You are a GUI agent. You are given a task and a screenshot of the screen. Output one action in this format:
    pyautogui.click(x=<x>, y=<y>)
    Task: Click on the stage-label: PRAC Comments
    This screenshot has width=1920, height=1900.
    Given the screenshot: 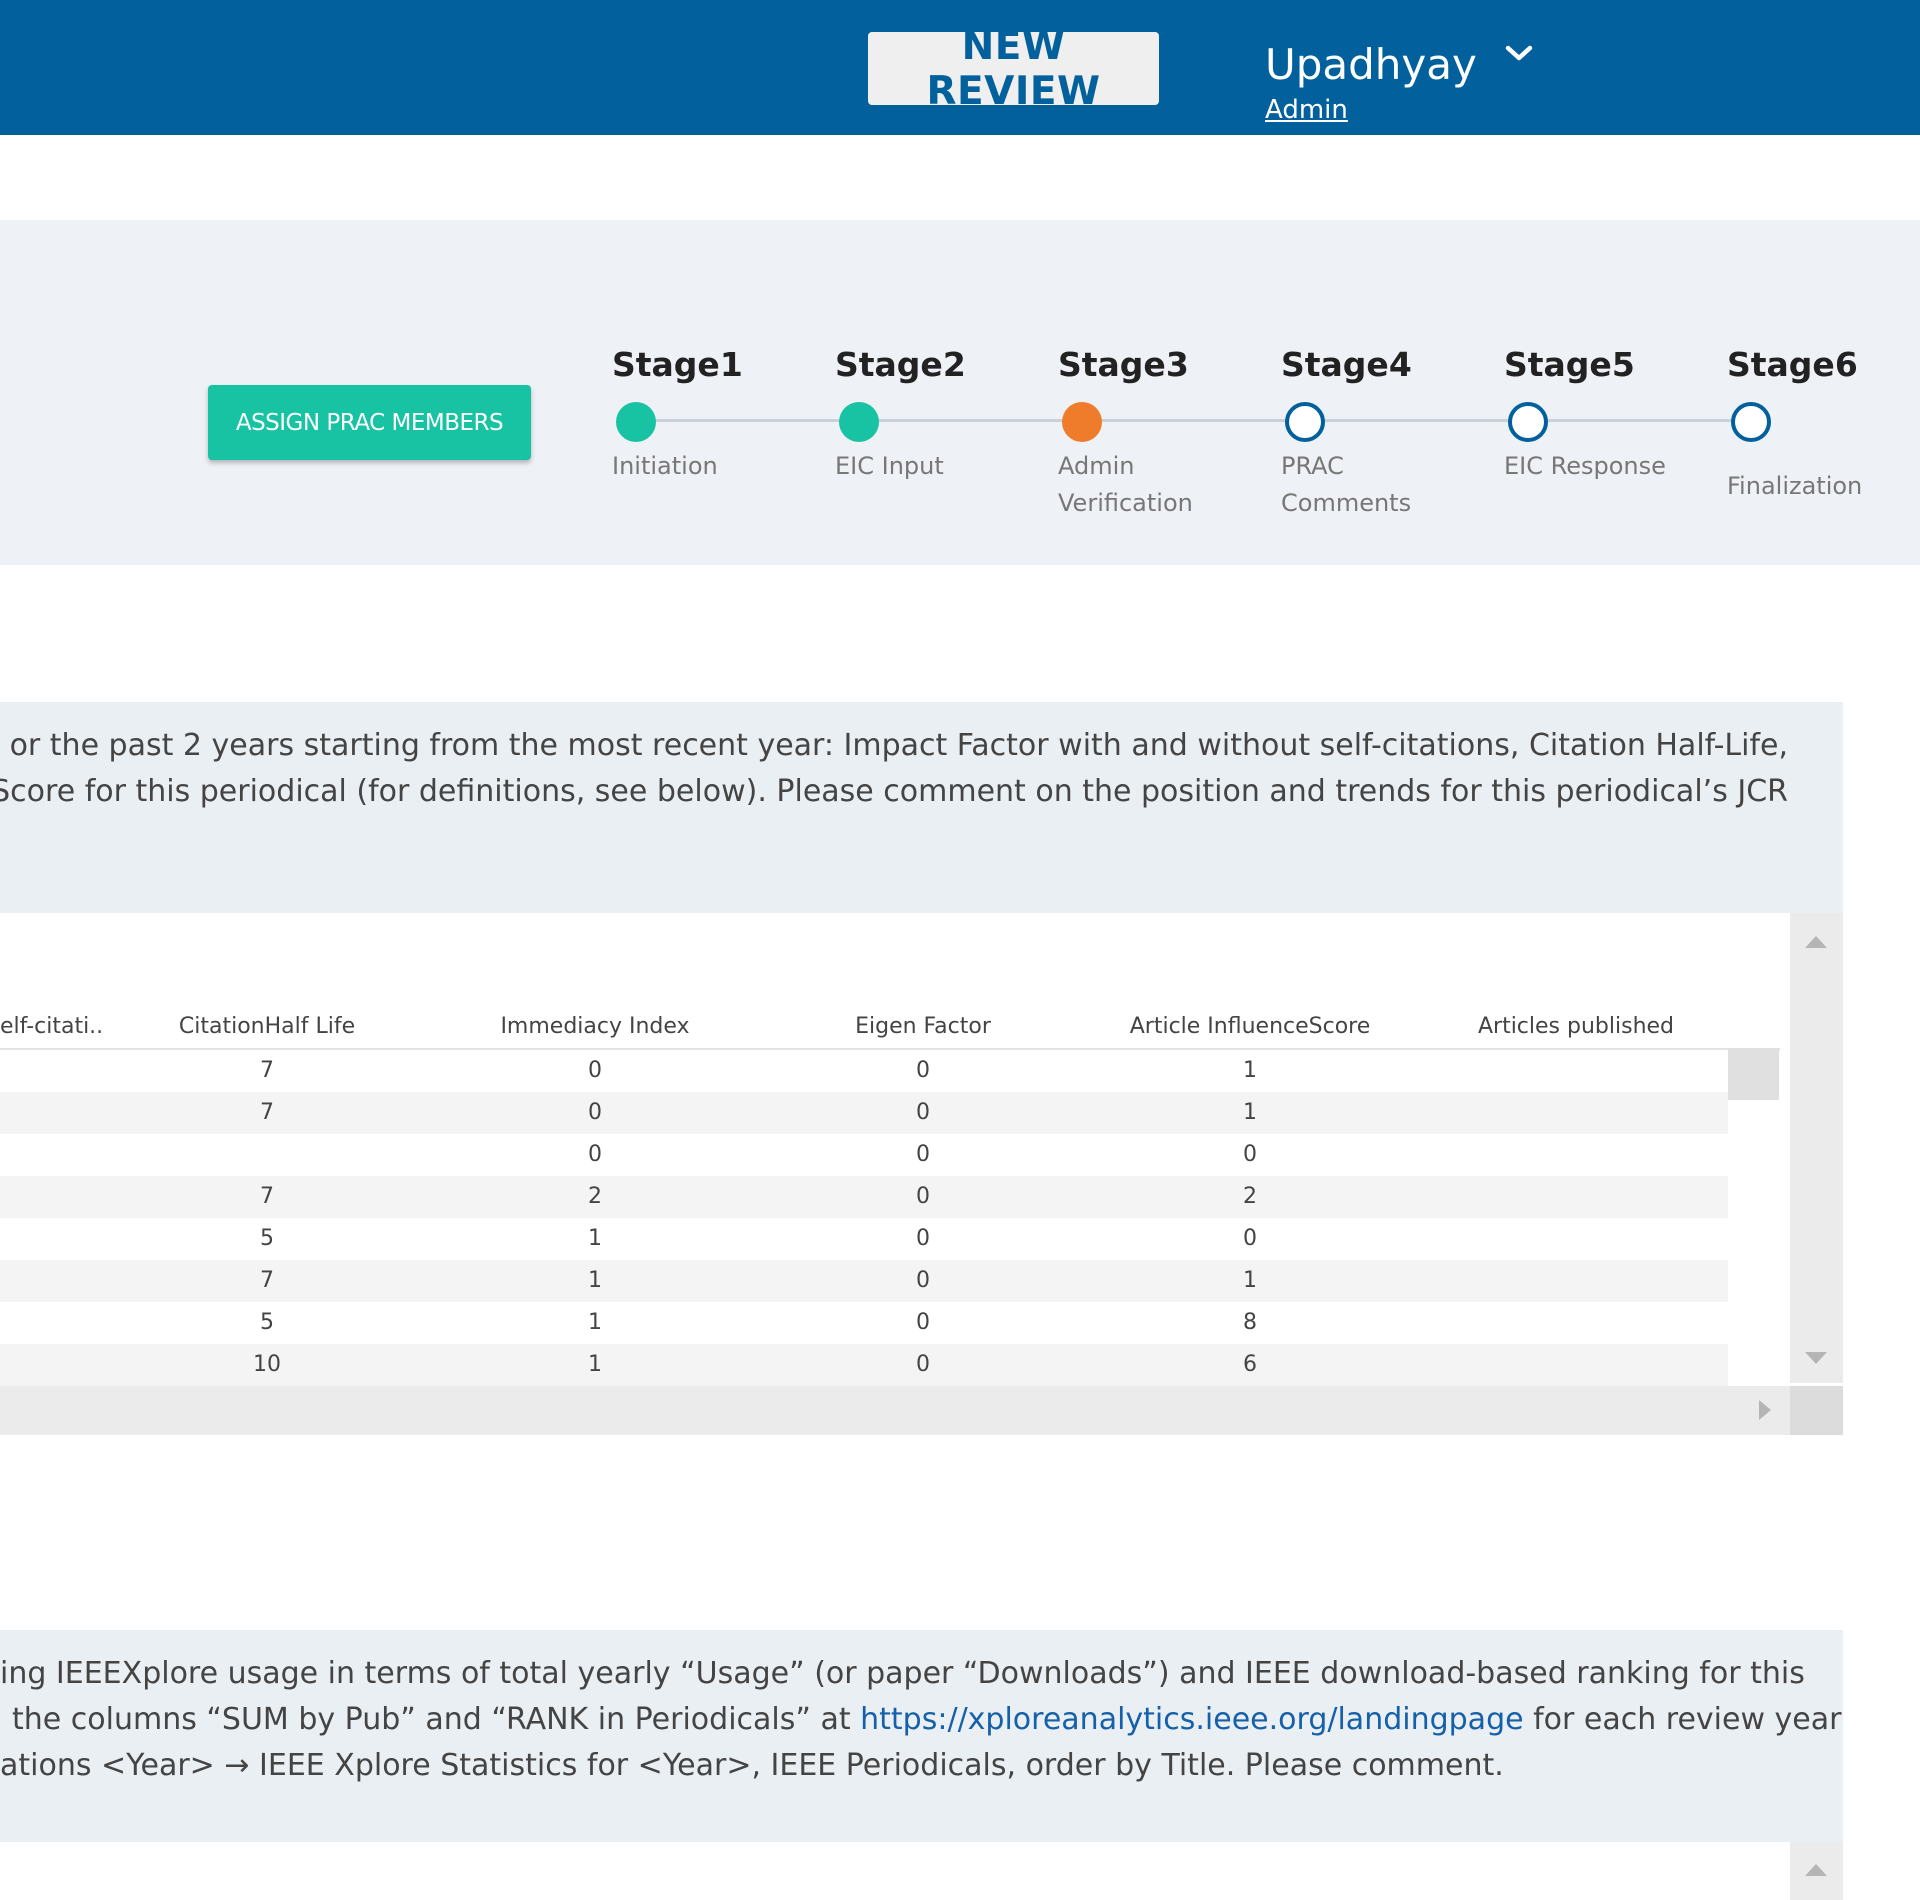 What is the action you would take?
    pyautogui.click(x=1346, y=484)
    